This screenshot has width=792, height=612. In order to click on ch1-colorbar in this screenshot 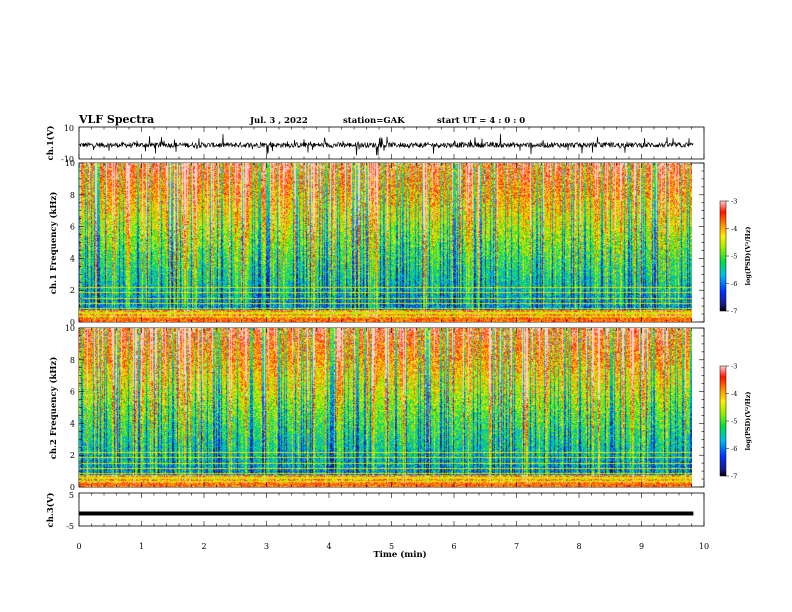, I will do `click(723, 256)`.